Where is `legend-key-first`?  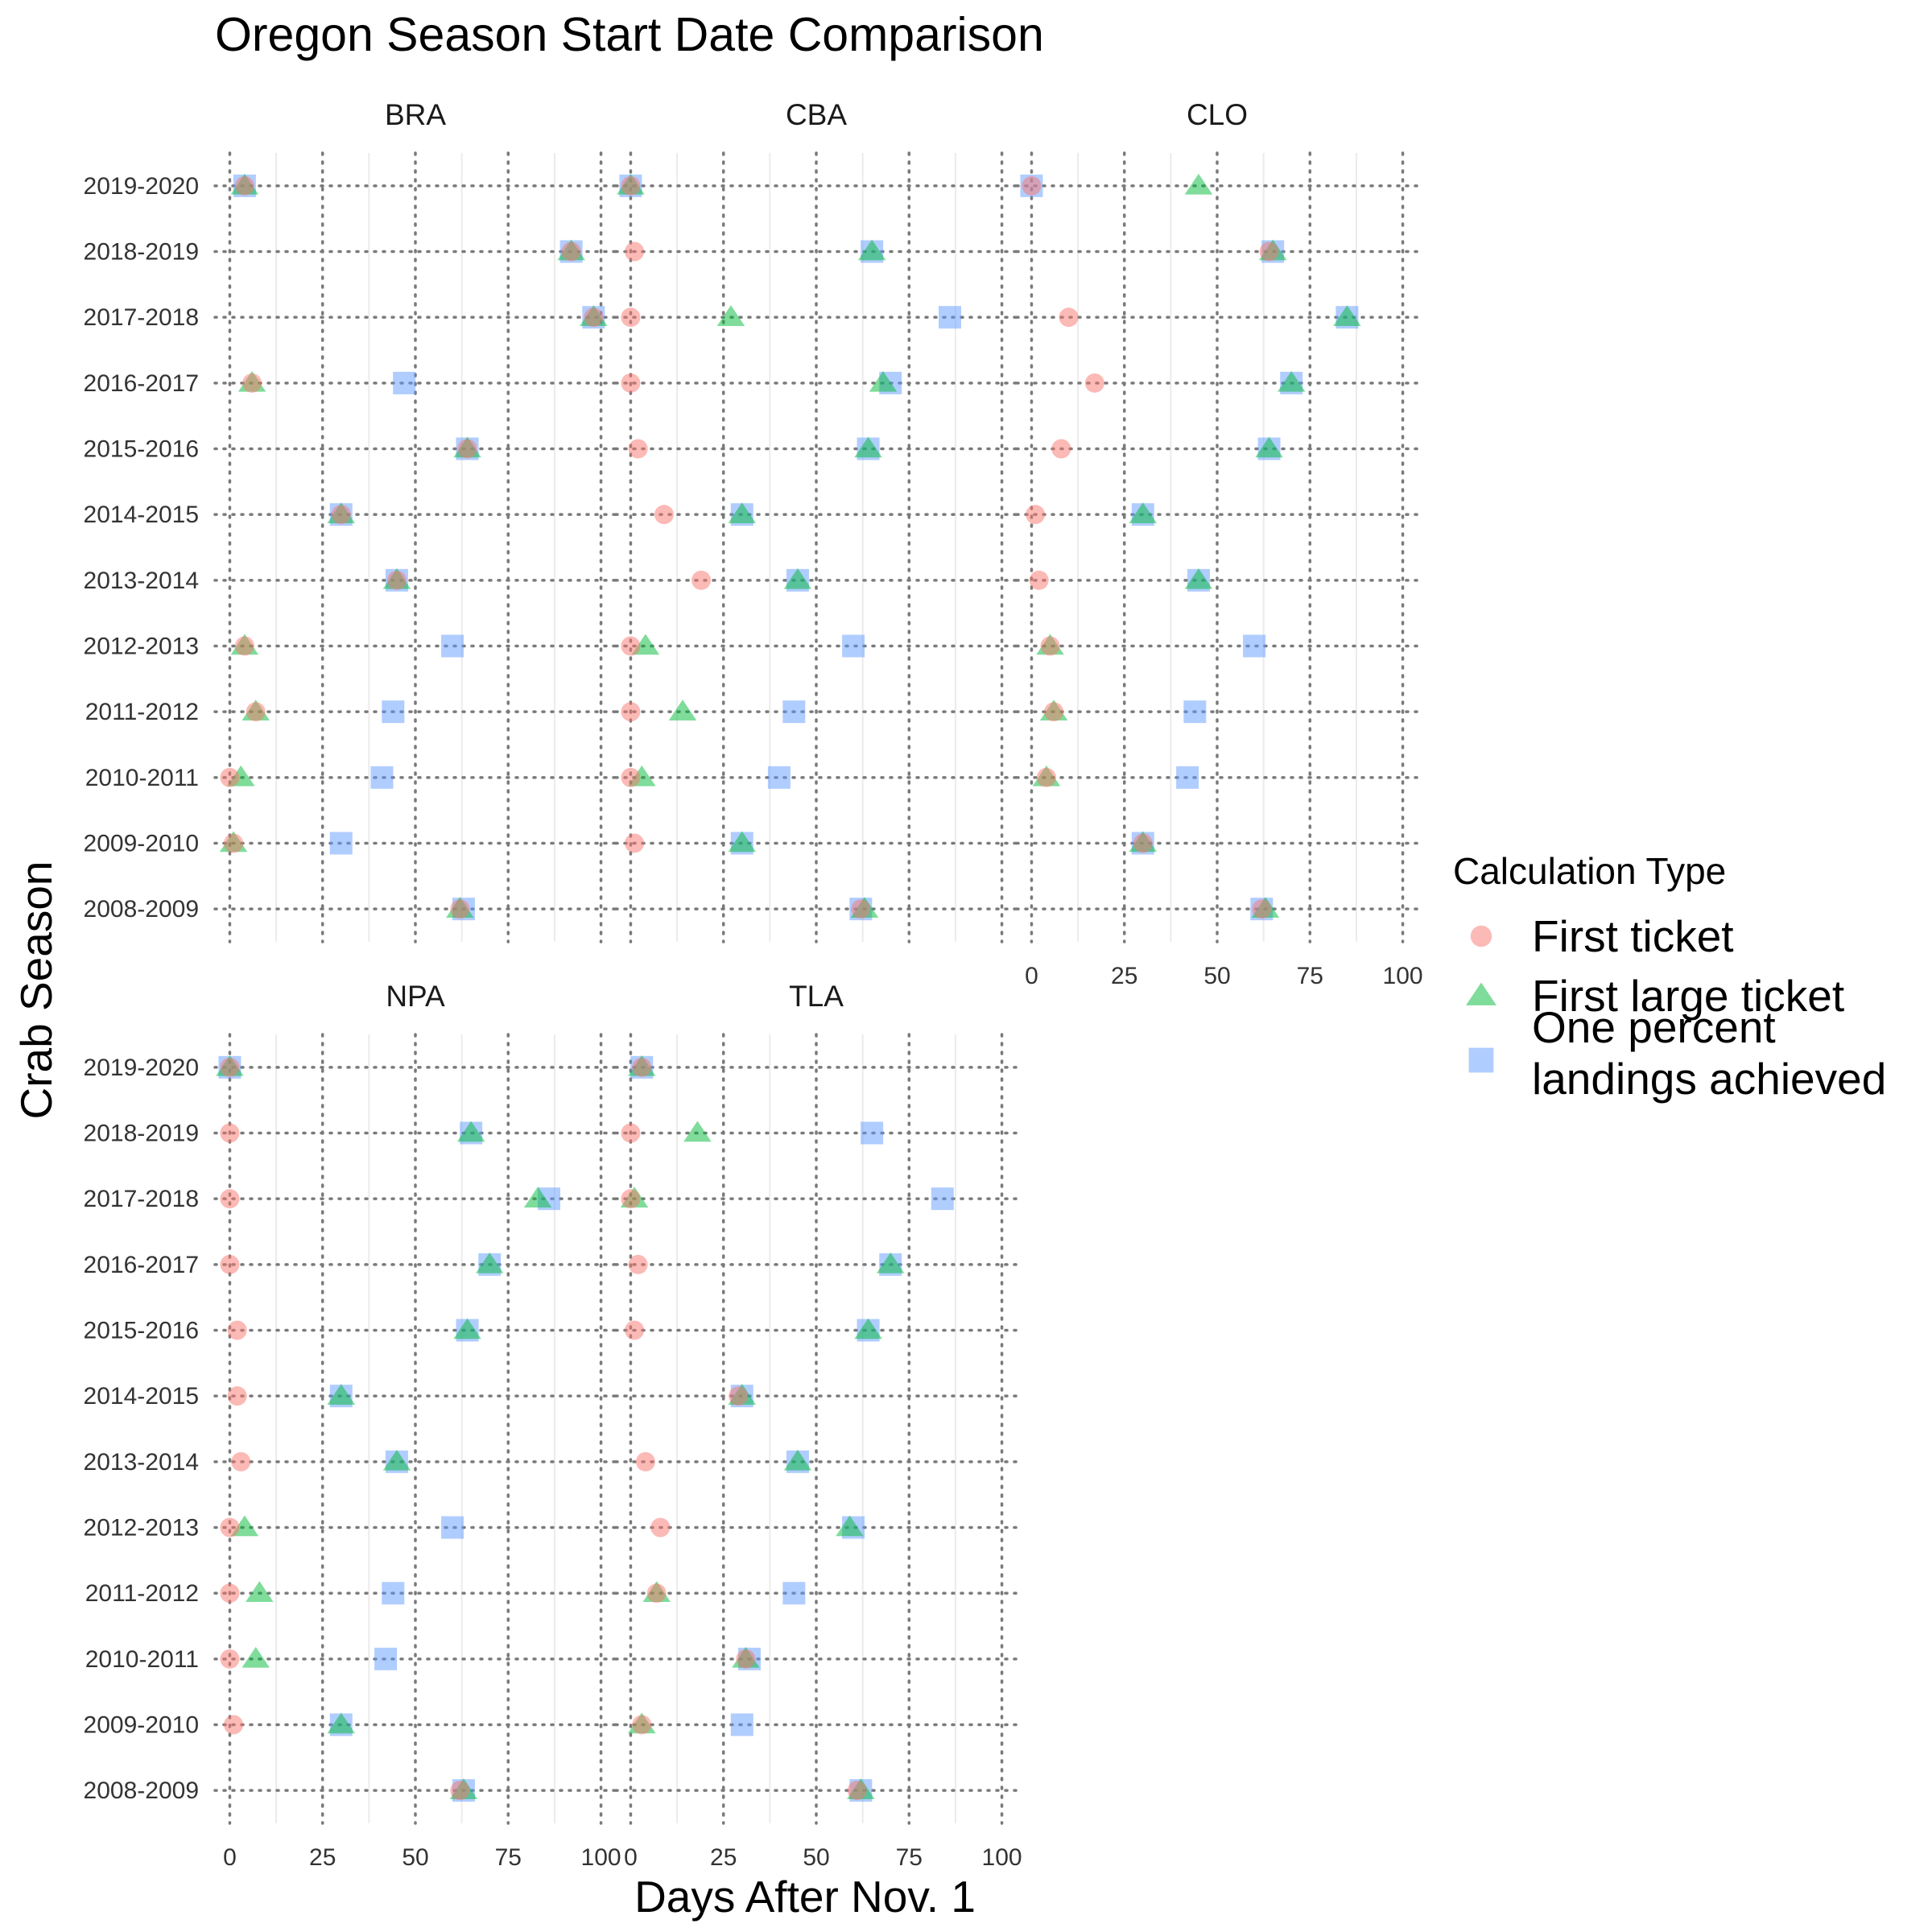
legend-key-first is located at coordinates (1481, 936).